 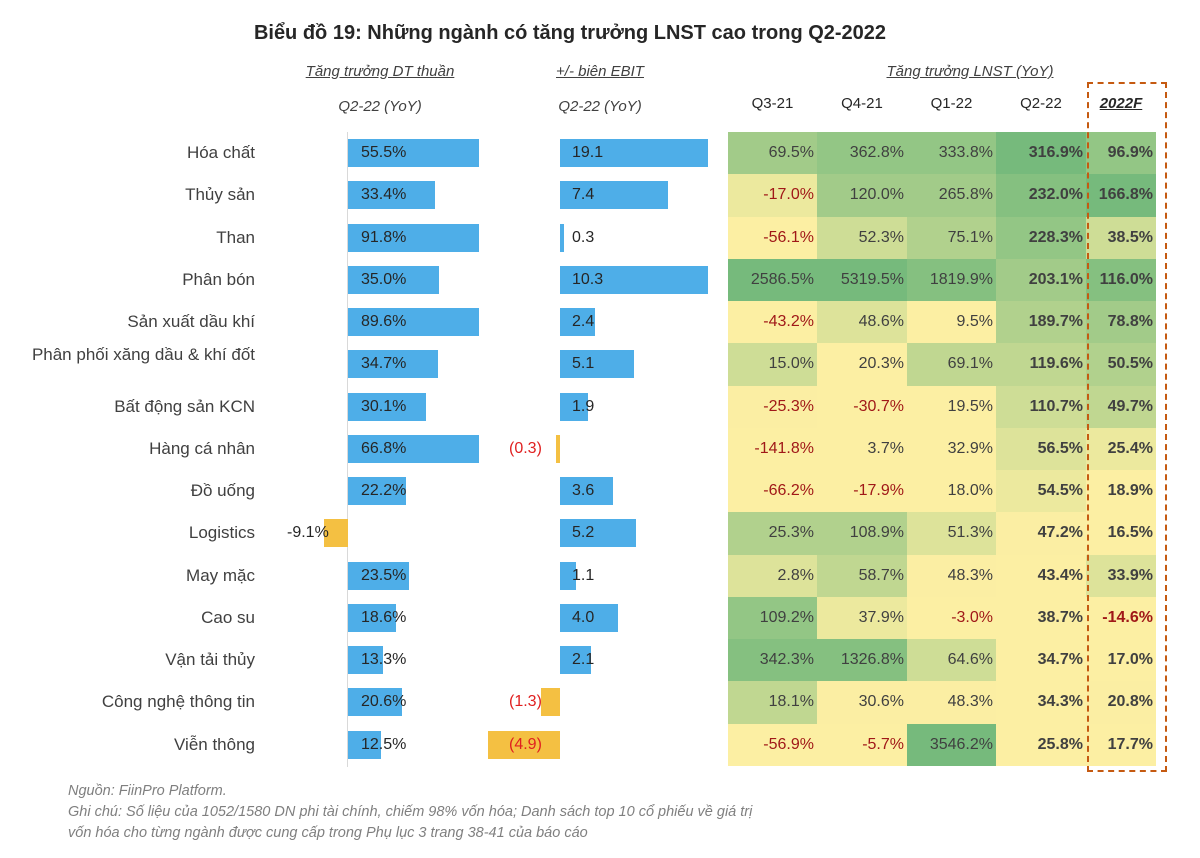 What do you see at coordinates (583, 322) in the screenshot?
I see `ebit-label: 2.4` at bounding box center [583, 322].